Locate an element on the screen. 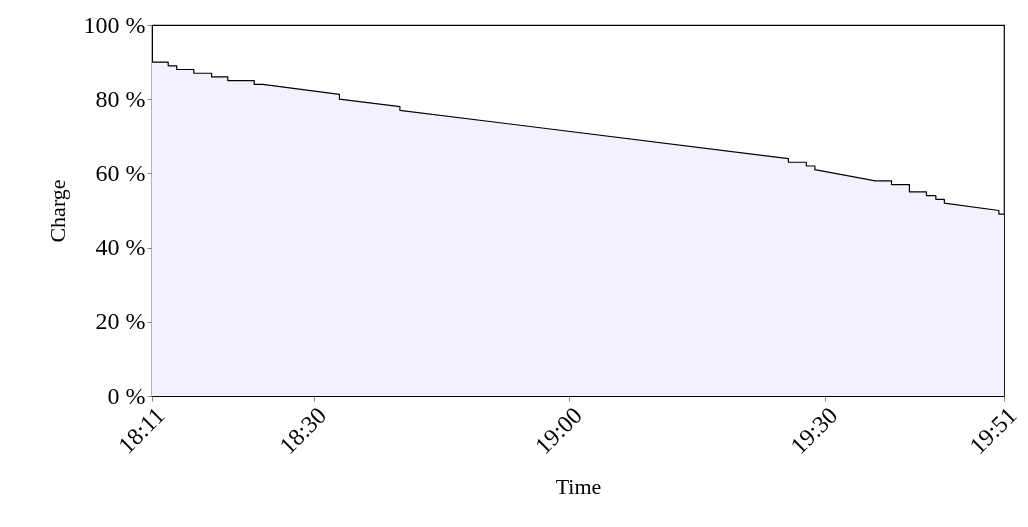 The height and width of the screenshot is (527, 1028). y-tick-label: 100 % is located at coordinates (114, 24).